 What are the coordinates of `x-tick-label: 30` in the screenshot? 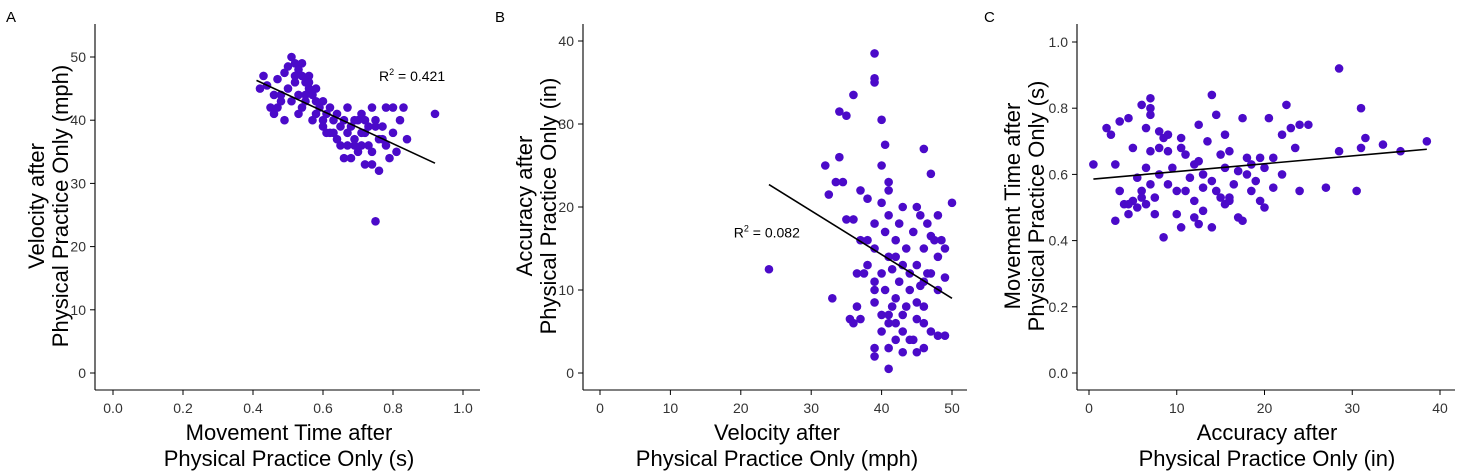 It's located at (811, 408).